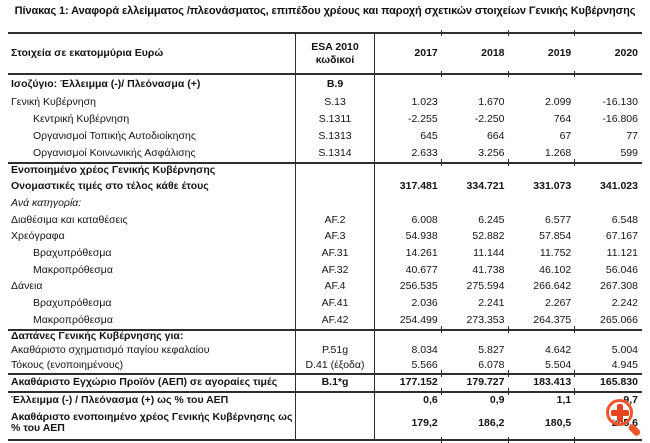 This screenshot has width=650, height=443. I want to click on table-row: Ισοζύγιο: Έλλειμμα (-)/ Πλεόνασμα (+) B.9, so click(325, 84).